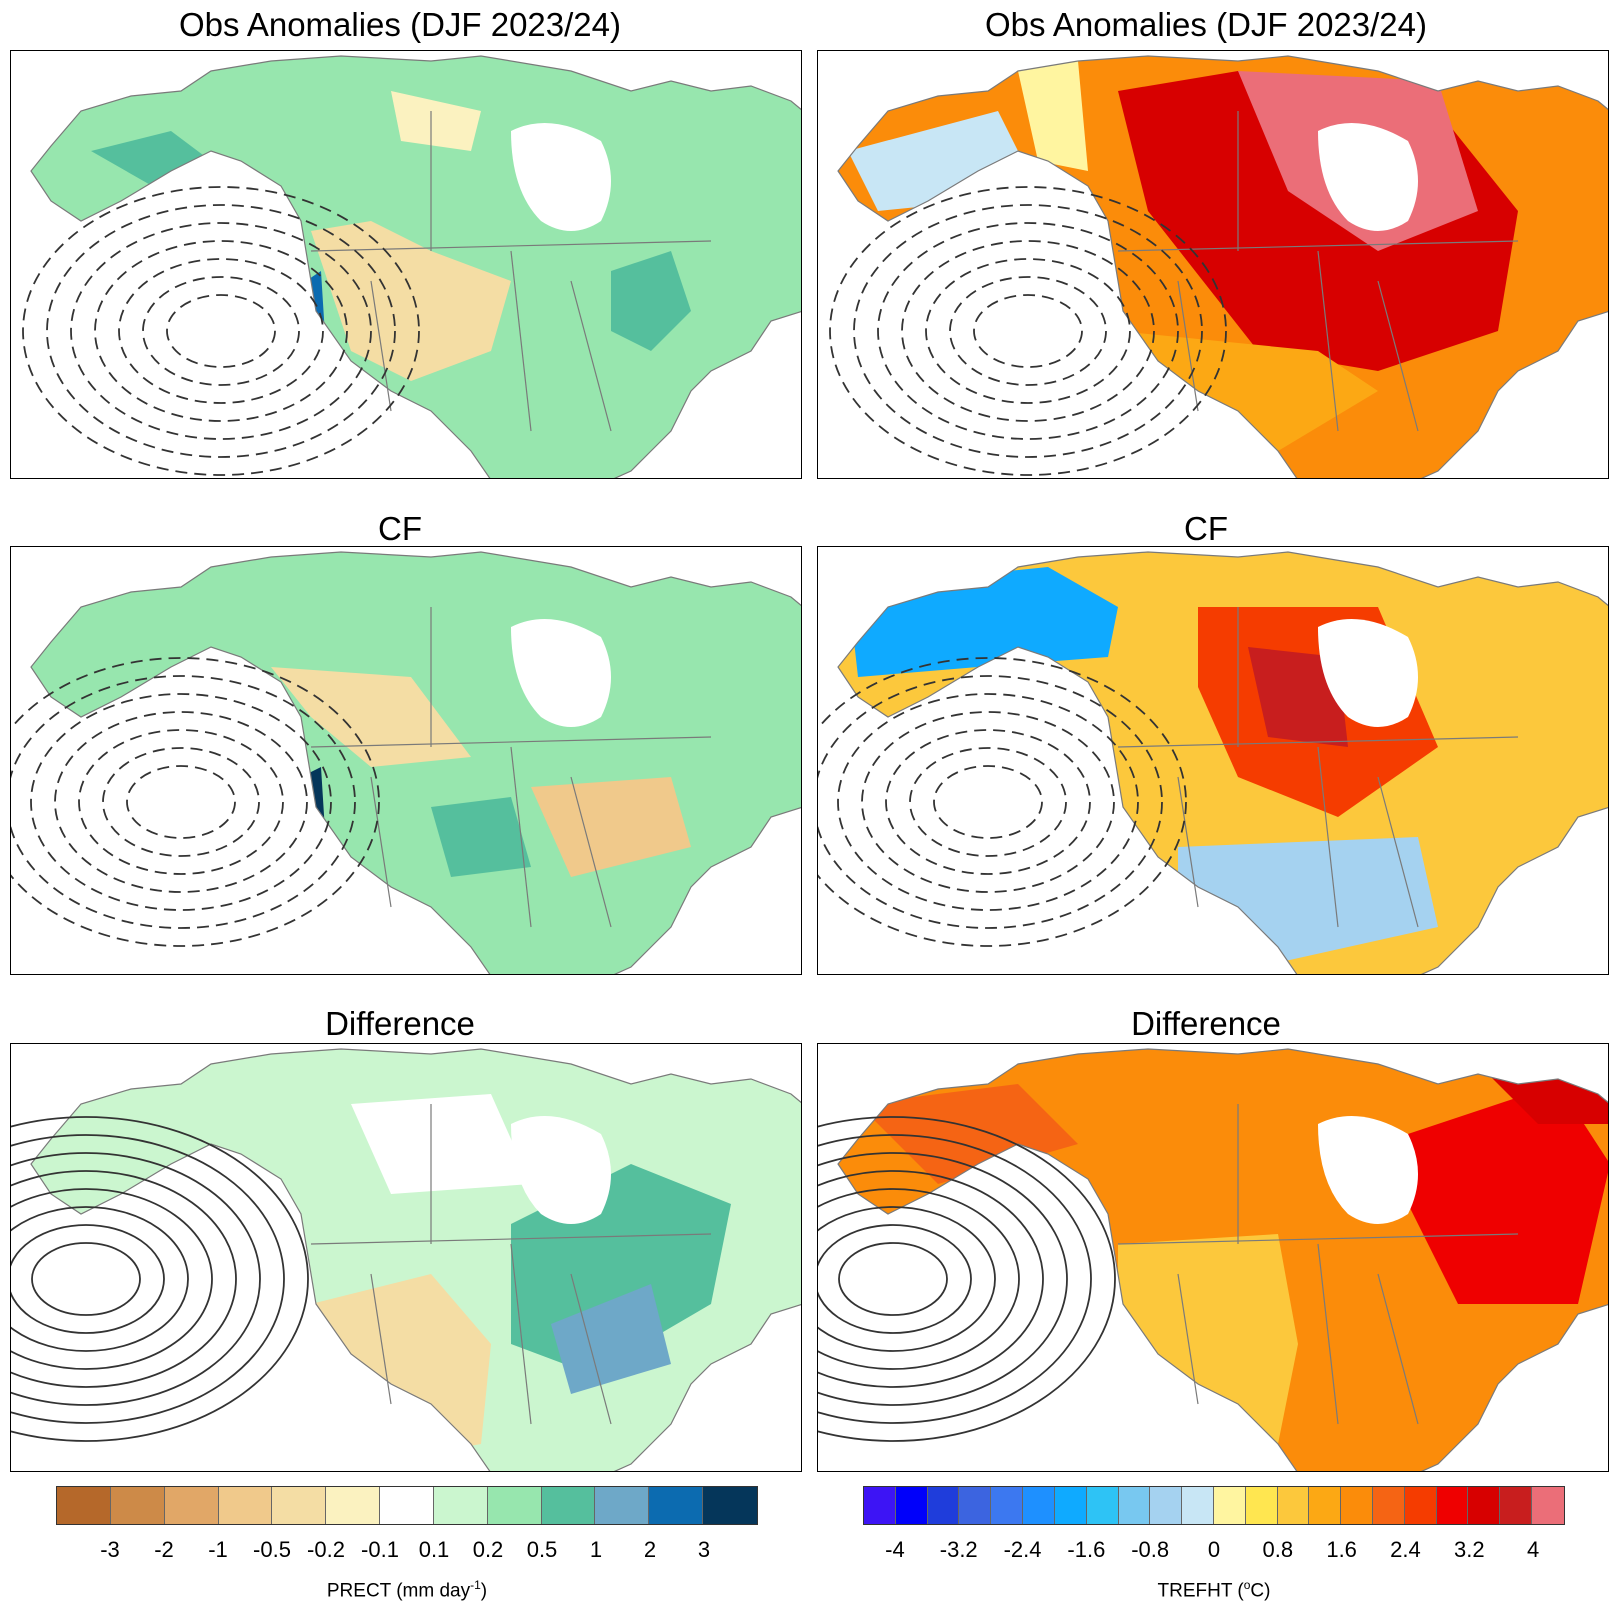  Describe the element at coordinates (1213, 1257) in the screenshot. I see `map-temp-diff` at that location.